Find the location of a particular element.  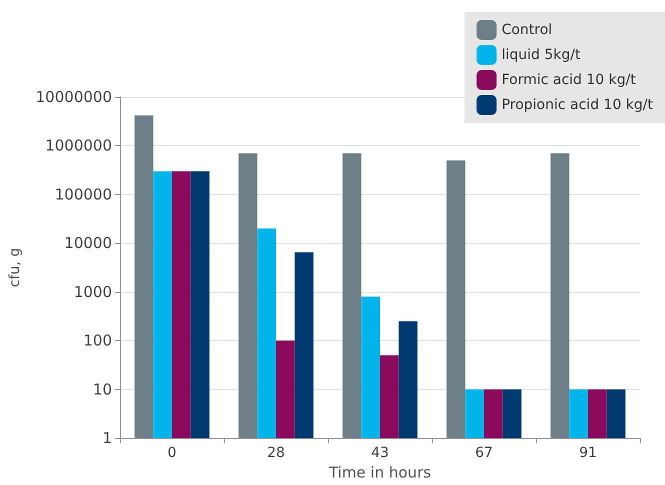

x-tick-label: 28 is located at coordinates (276, 453).